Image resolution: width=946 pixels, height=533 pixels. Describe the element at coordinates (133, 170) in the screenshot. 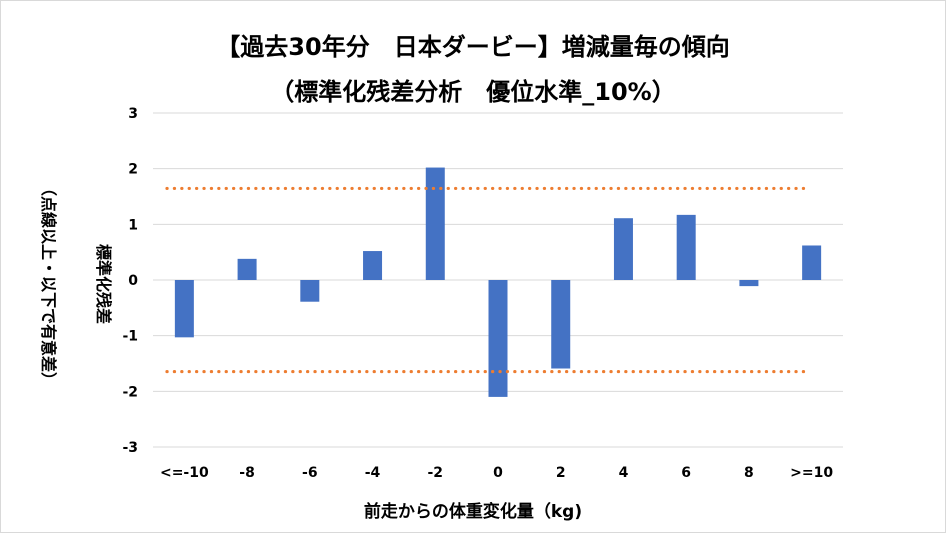

I see `y-tick-label: 2` at that location.